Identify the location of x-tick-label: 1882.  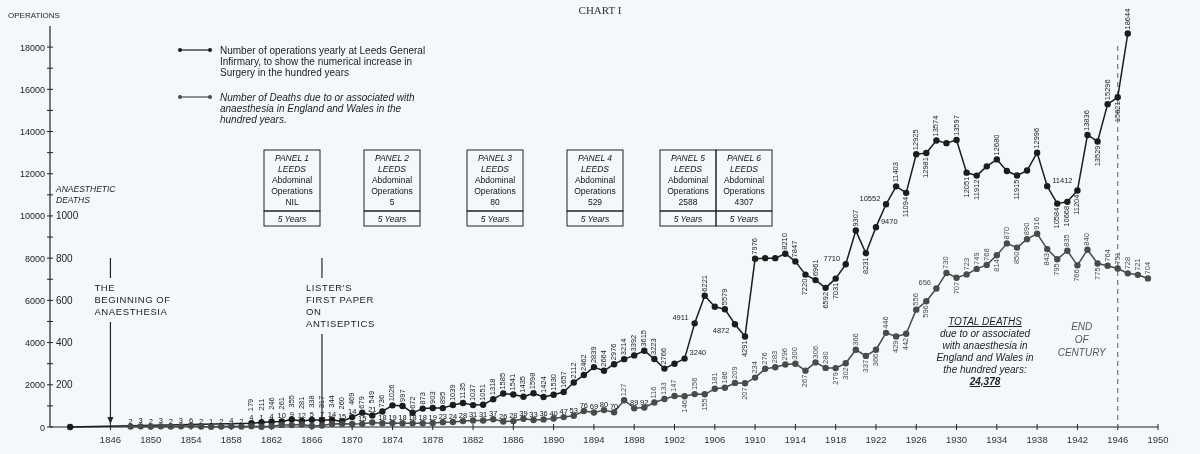
(473, 439).